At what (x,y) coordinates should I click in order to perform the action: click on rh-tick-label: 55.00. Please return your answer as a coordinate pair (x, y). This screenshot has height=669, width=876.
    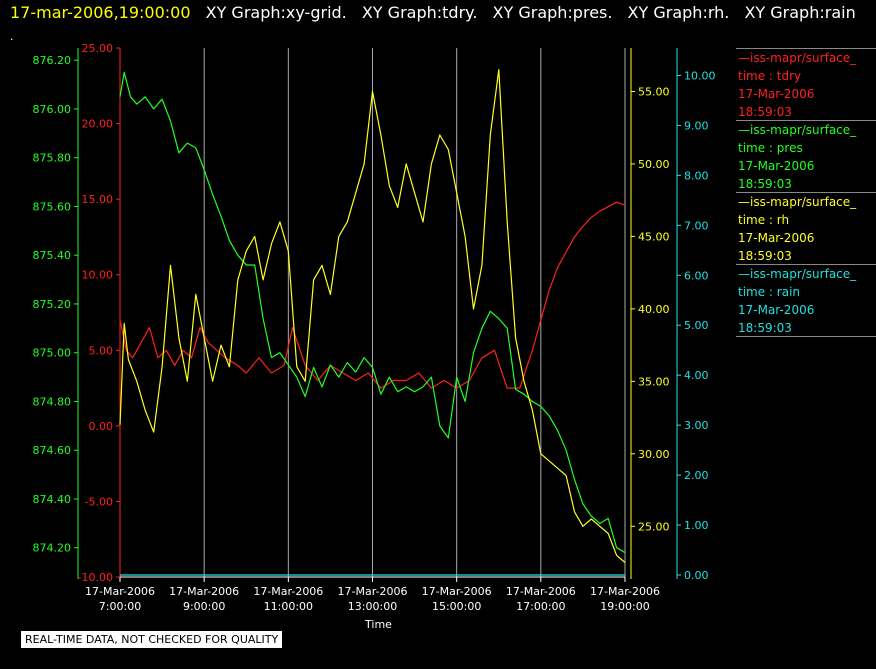
    Looking at the image, I should click on (654, 91).